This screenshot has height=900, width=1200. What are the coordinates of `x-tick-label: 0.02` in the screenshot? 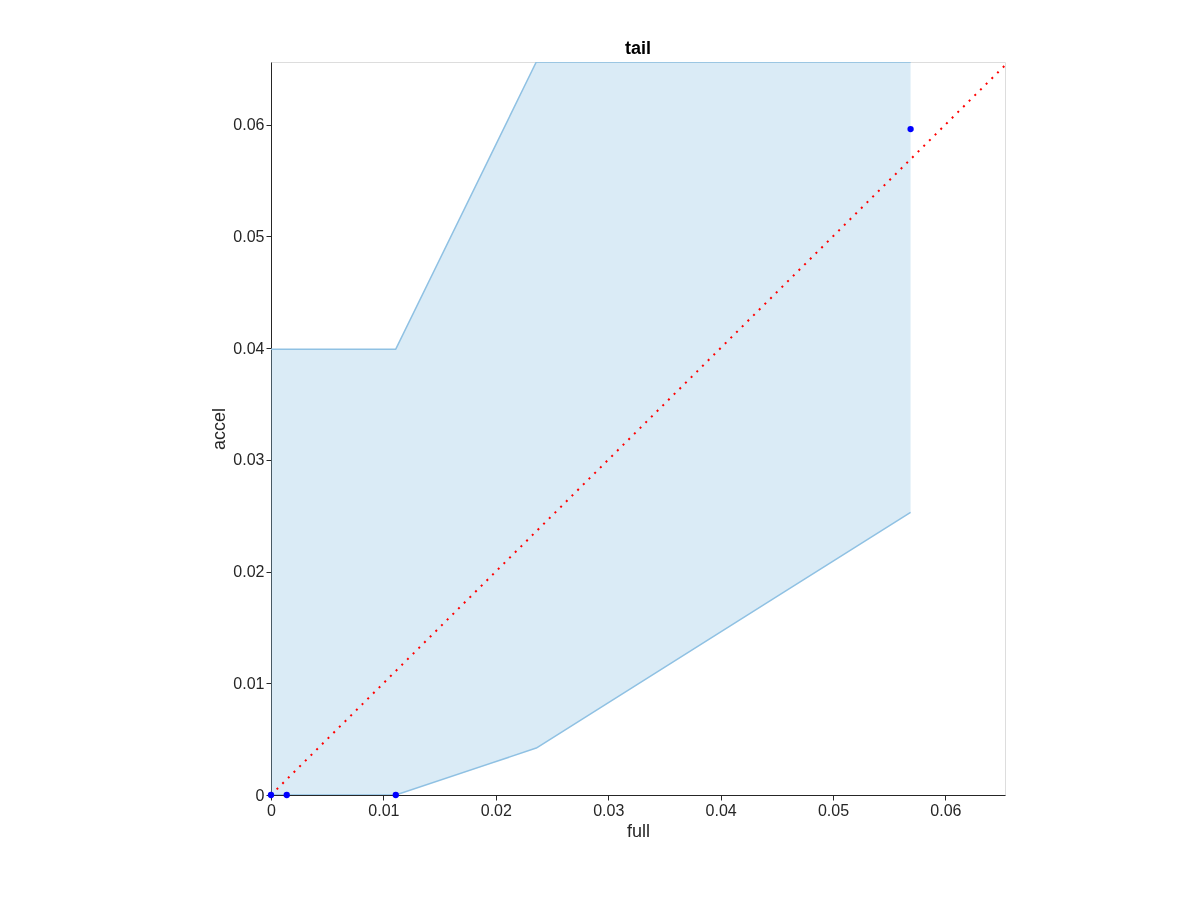 It's located at (496, 810).